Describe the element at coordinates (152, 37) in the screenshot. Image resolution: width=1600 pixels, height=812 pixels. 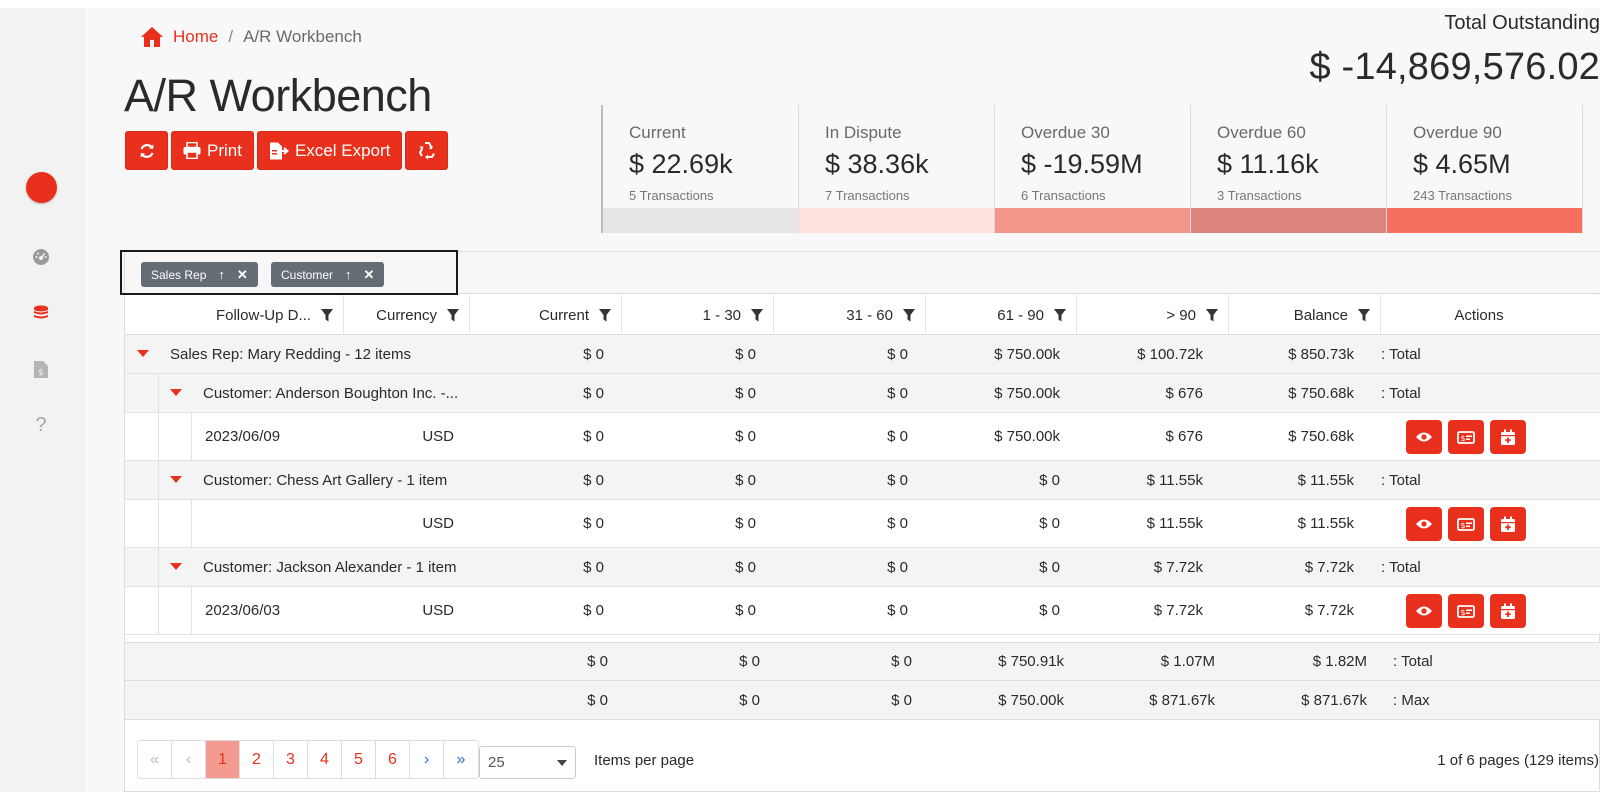
I see `home-icon` at that location.